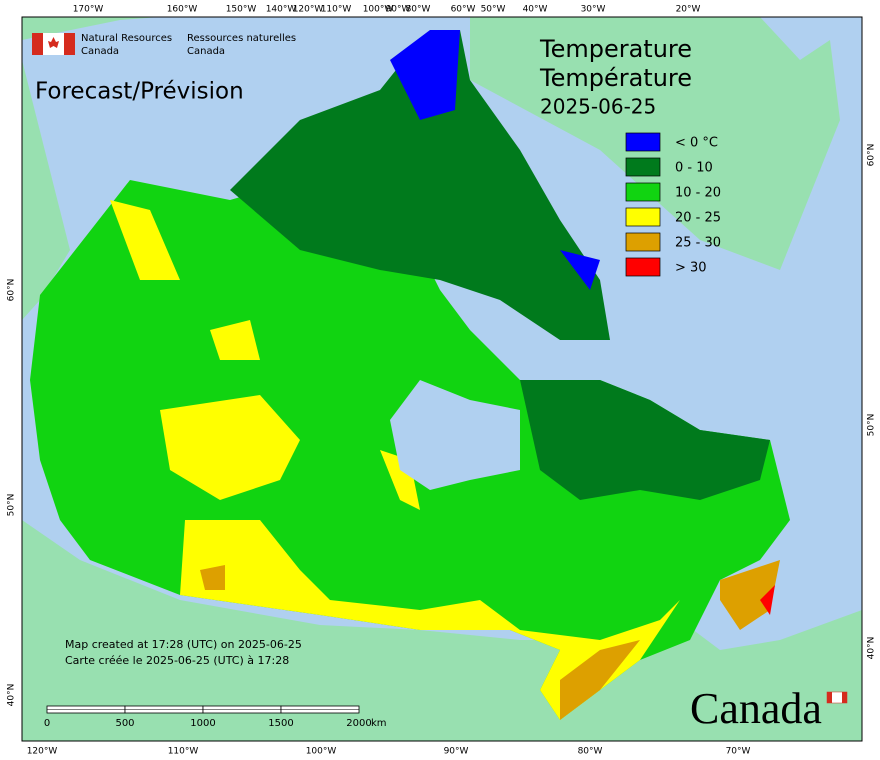 The width and height of the screenshot is (880, 760). What do you see at coordinates (673, 204) in the screenshot?
I see `legend: < 0 °C 0 - 10 10 - 20 20 - 25 25 - 30 > 30` at bounding box center [673, 204].